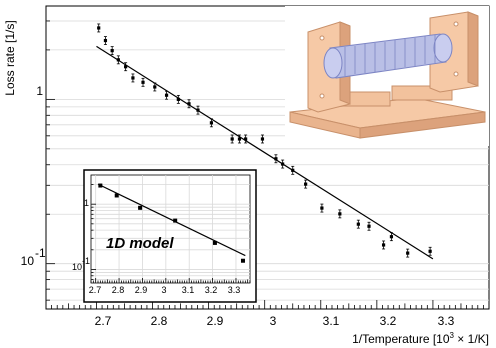  I want to click on y-tick-exponent: -1, so click(40, 253).